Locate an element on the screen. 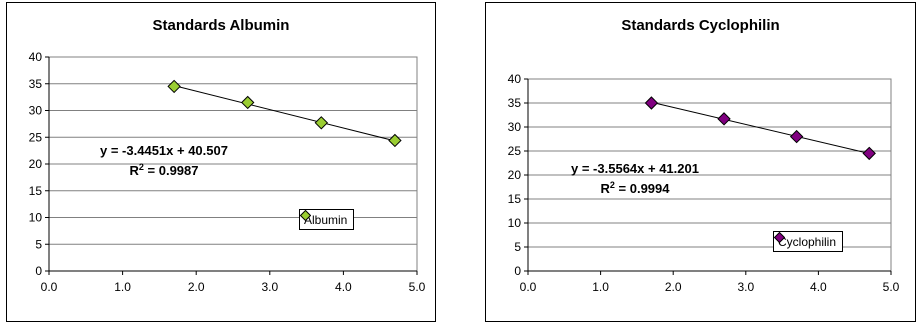 The width and height of the screenshot is (920, 325). chart-title: Standards Cyclophilin is located at coordinates (700, 25).